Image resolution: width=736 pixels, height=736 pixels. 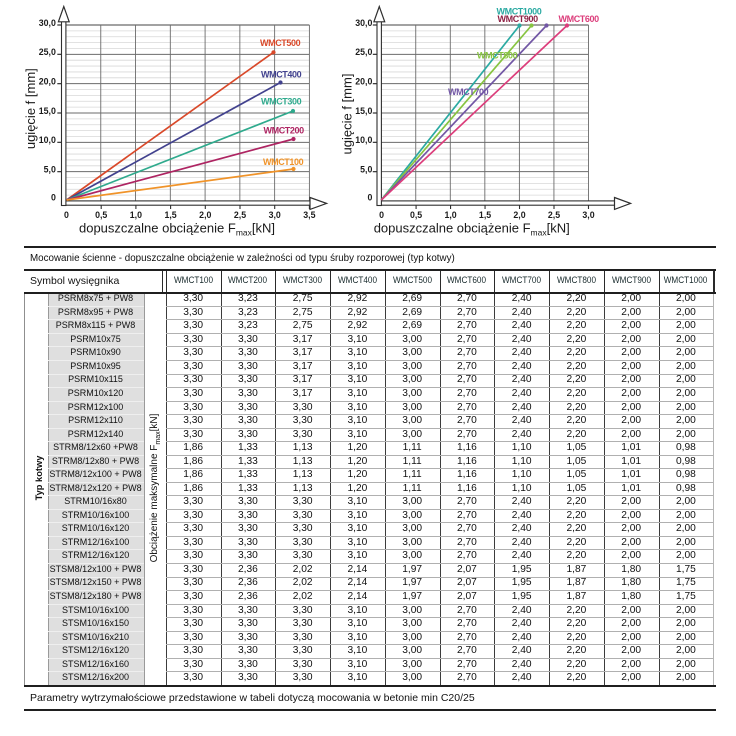 What do you see at coordinates (281, 75) in the screenshot?
I see `svg-text: WMCT400` at bounding box center [281, 75].